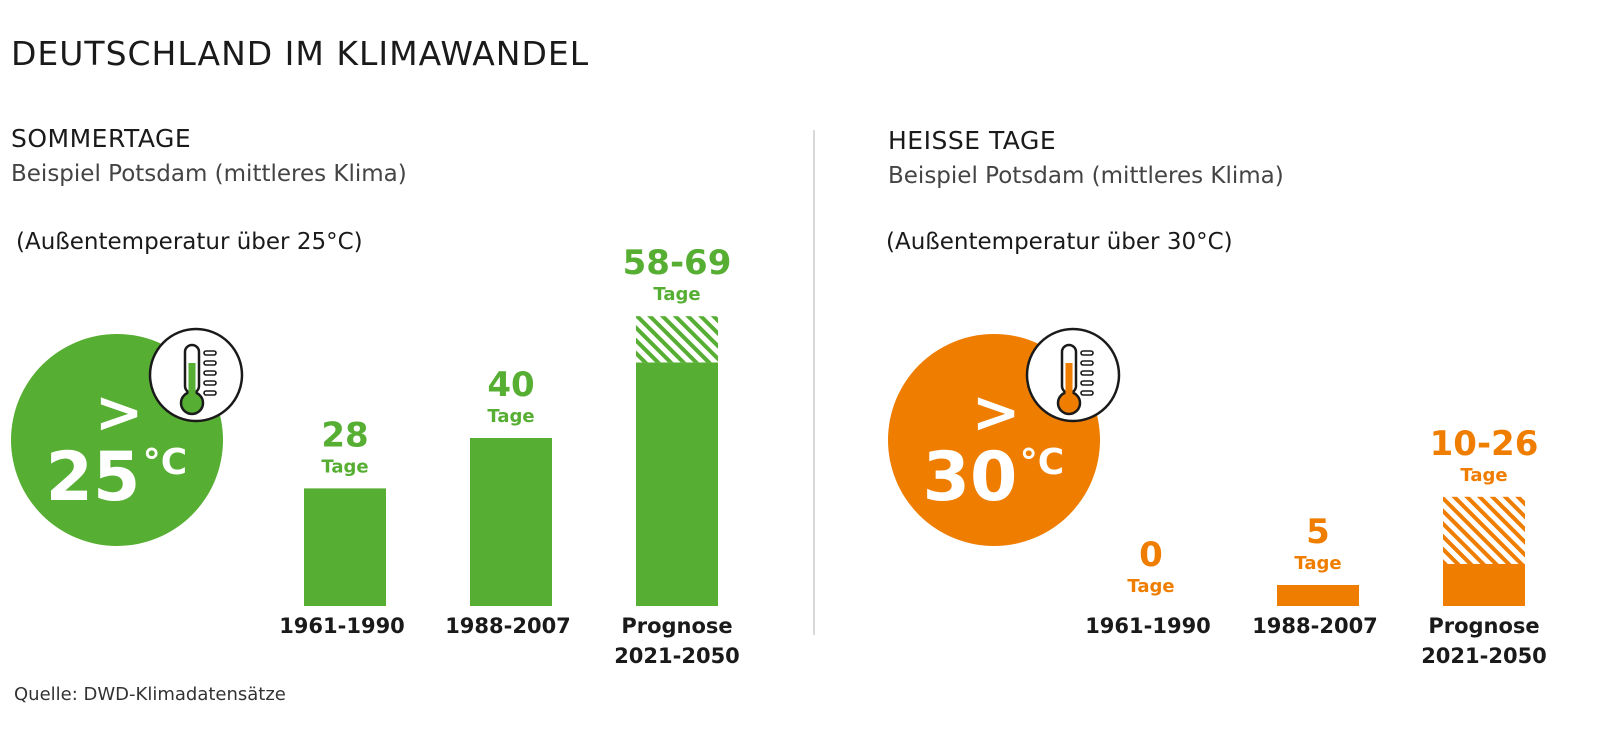  Describe the element at coordinates (814, 382) in the screenshot. I see `panel-divider` at that location.